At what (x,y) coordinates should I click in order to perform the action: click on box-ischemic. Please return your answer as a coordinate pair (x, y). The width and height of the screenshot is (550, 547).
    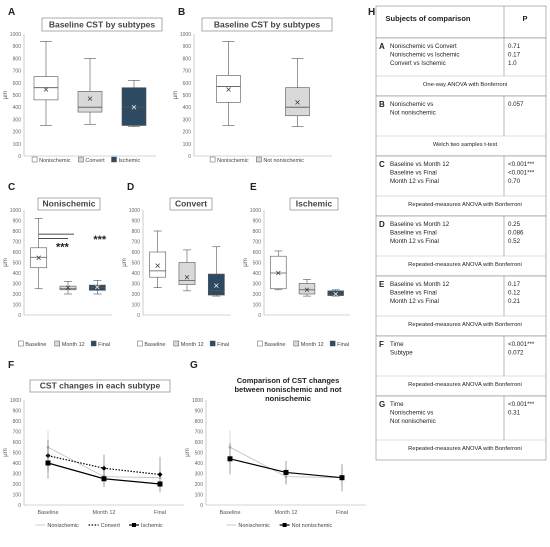
    Looking at the image, I should click on (134, 104).